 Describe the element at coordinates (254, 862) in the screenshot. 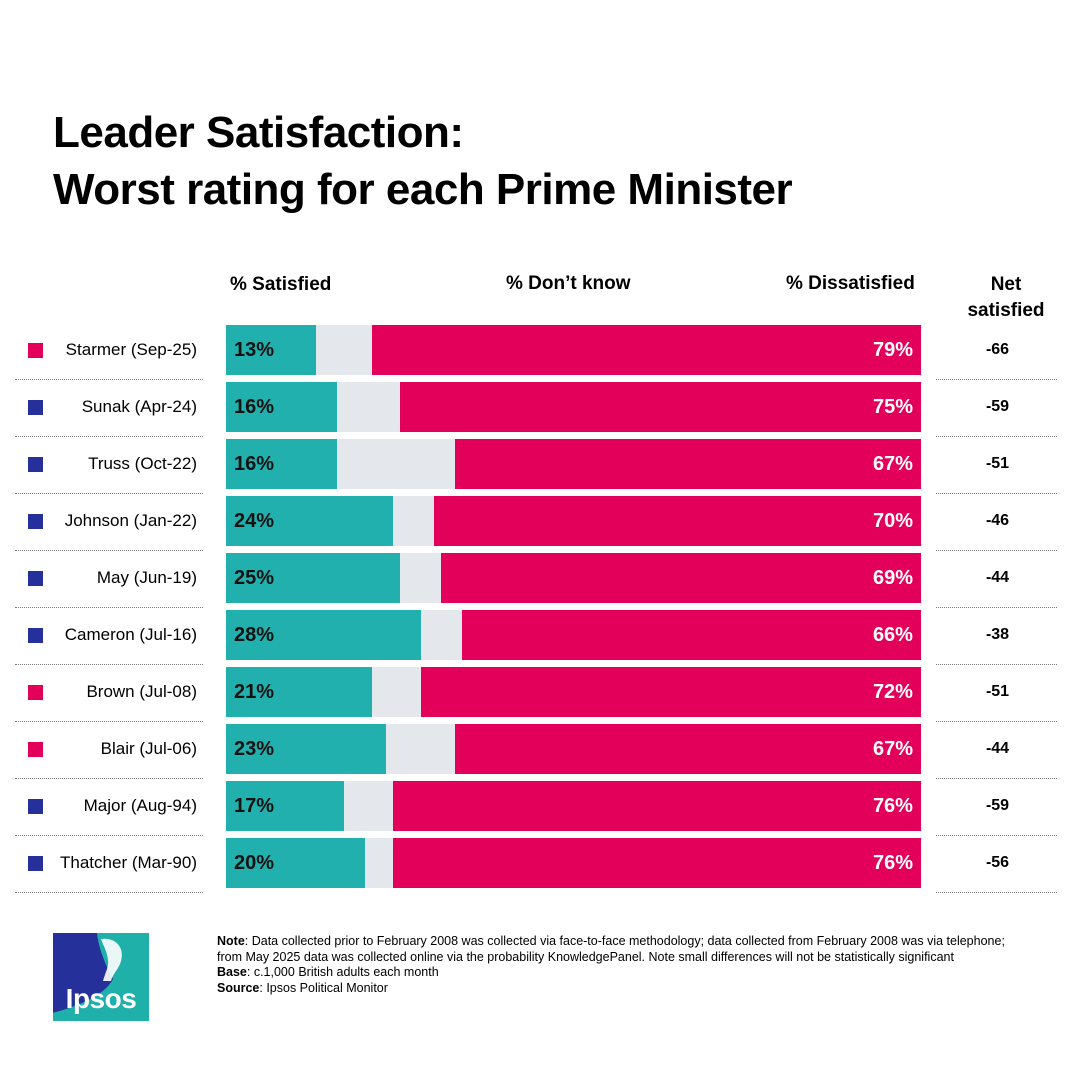

I see `value-label-satisfied: 20%` at that location.